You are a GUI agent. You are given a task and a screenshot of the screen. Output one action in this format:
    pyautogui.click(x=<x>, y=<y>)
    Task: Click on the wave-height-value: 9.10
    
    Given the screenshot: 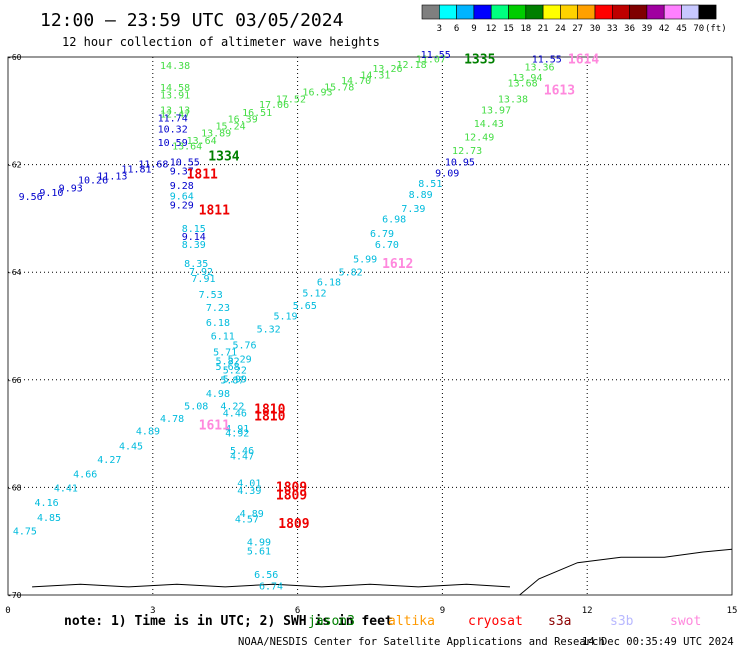 What is the action you would take?
    pyautogui.click(x=51, y=193)
    